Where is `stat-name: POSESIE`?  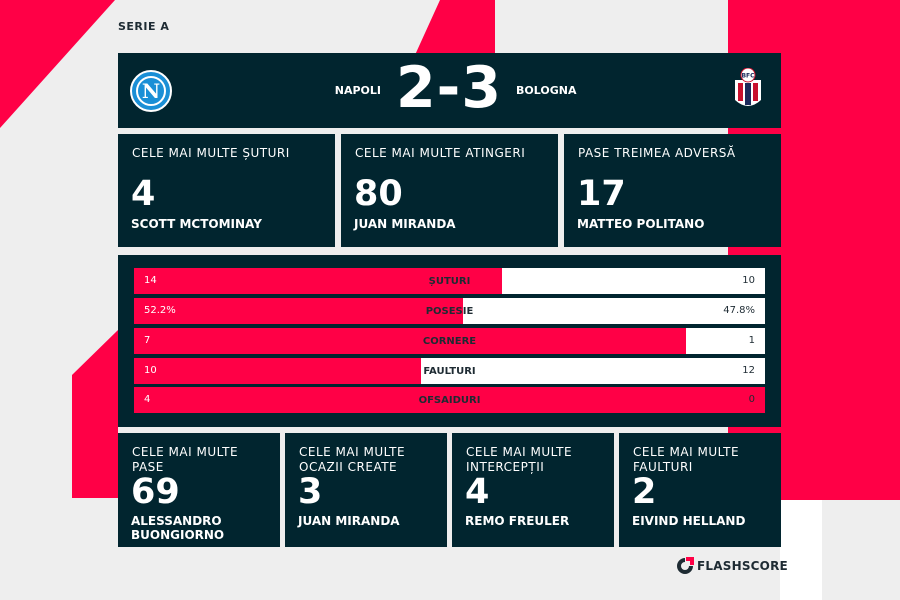
stat-name: POSESIE is located at coordinates (449, 311).